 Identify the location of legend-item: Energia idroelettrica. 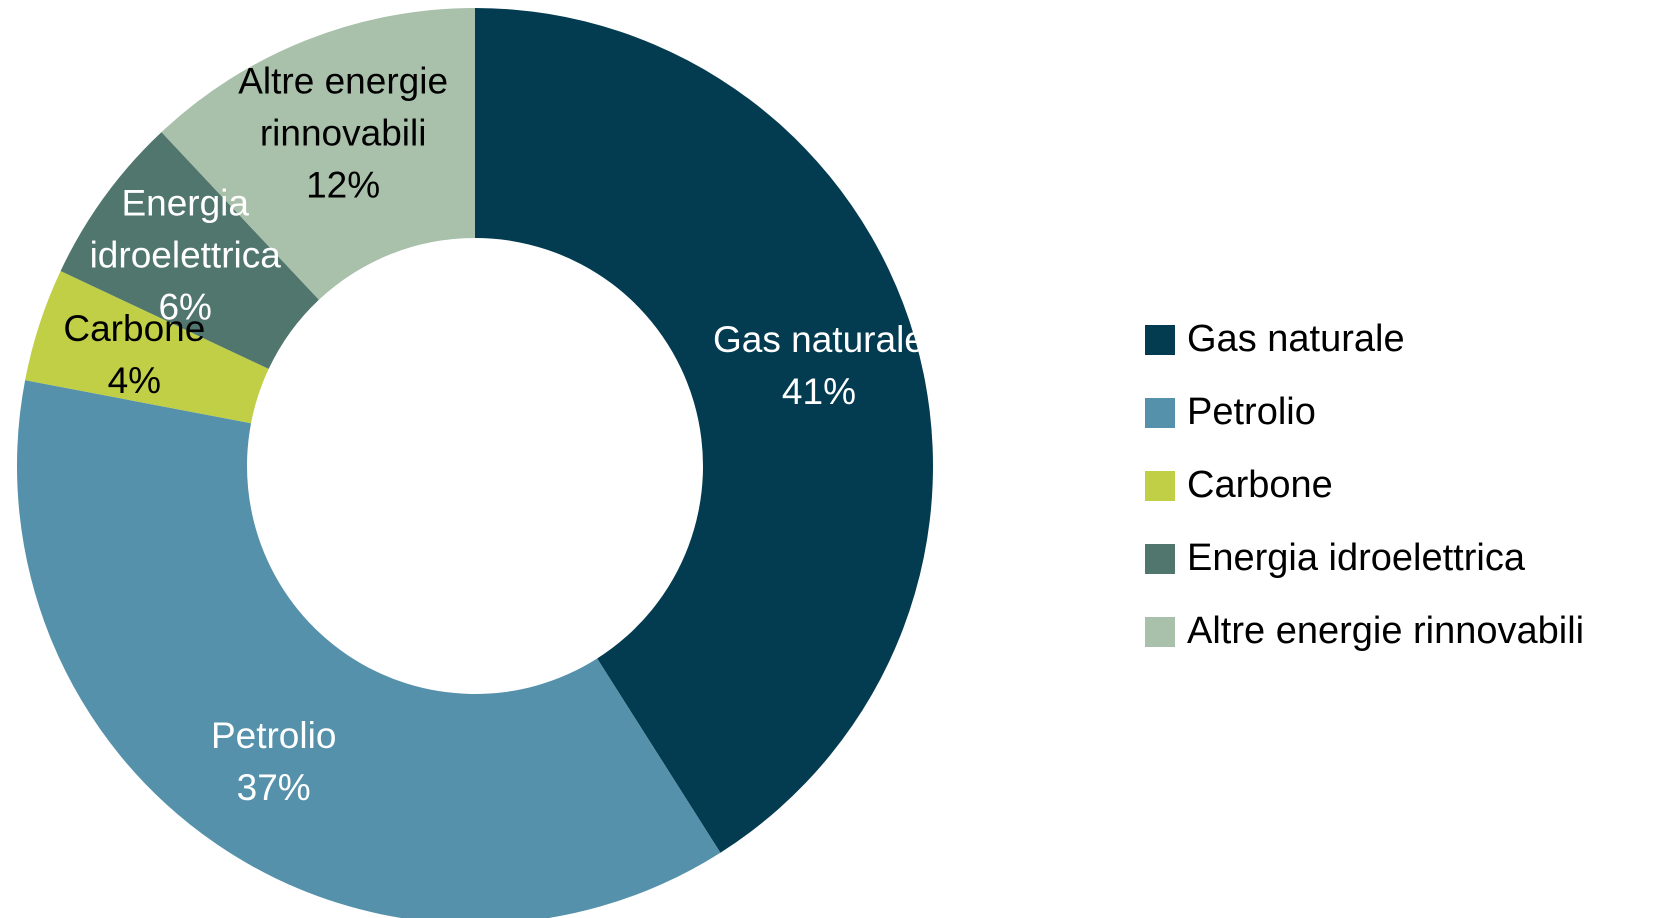
(1335, 558).